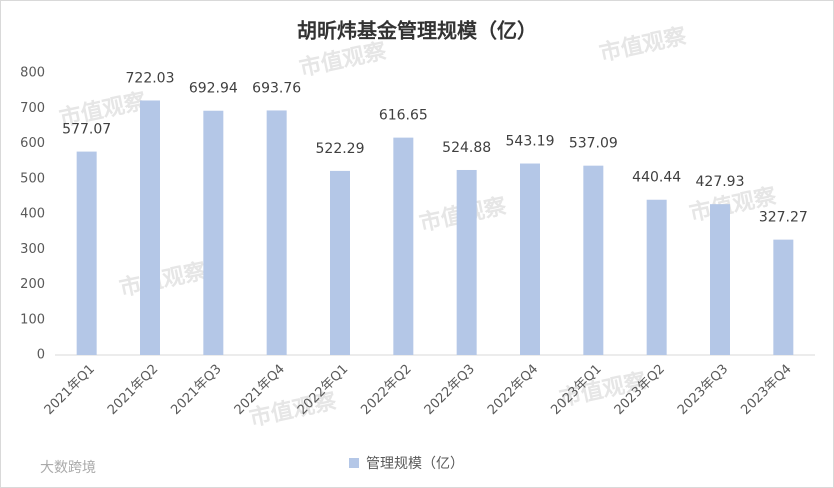 The image size is (834, 488). Describe the element at coordinates (32, 284) in the screenshot. I see `y-tick-label: 200` at that location.